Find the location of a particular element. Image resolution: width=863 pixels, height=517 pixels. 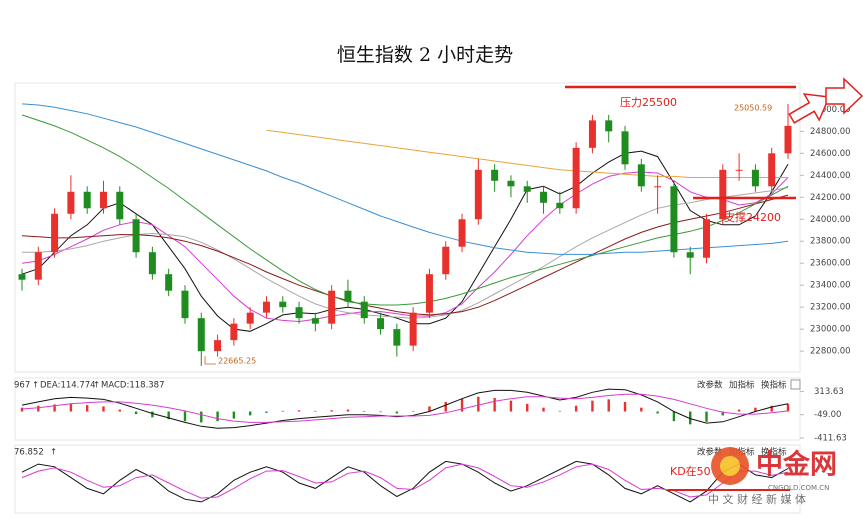

macd-arrow: ↑ is located at coordinates (35, 386).